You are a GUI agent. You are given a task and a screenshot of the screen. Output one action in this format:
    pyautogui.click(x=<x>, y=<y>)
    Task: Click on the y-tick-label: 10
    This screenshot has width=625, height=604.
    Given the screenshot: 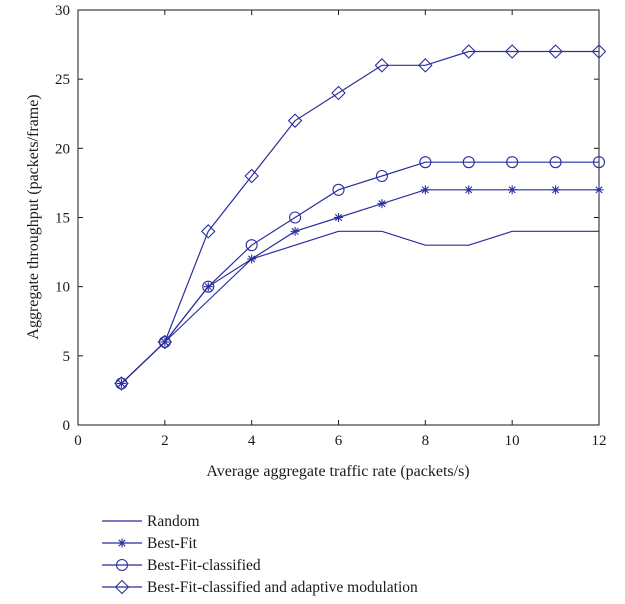 What is the action you would take?
    pyautogui.click(x=62, y=288)
    